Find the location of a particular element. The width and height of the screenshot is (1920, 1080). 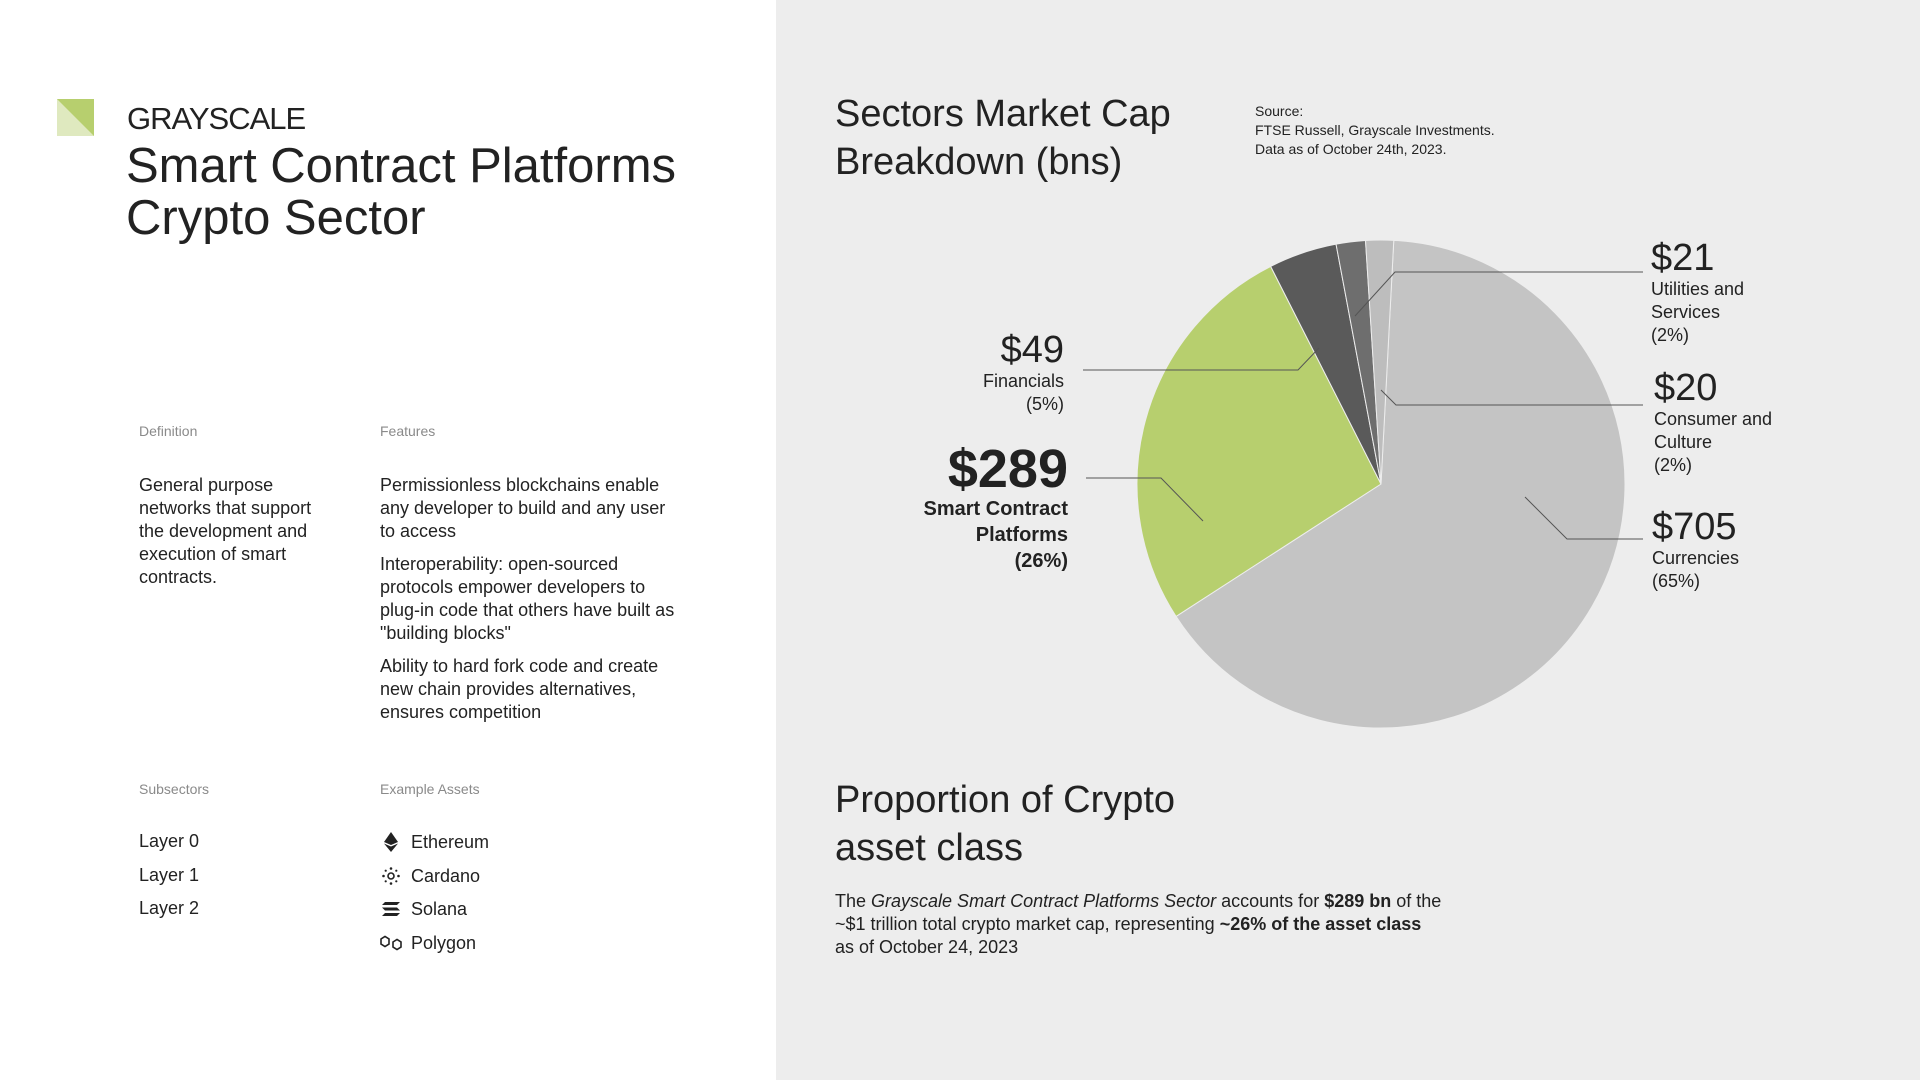

page-title: Smart Contract Platforms Crypto Sector is located at coordinates (436, 192).